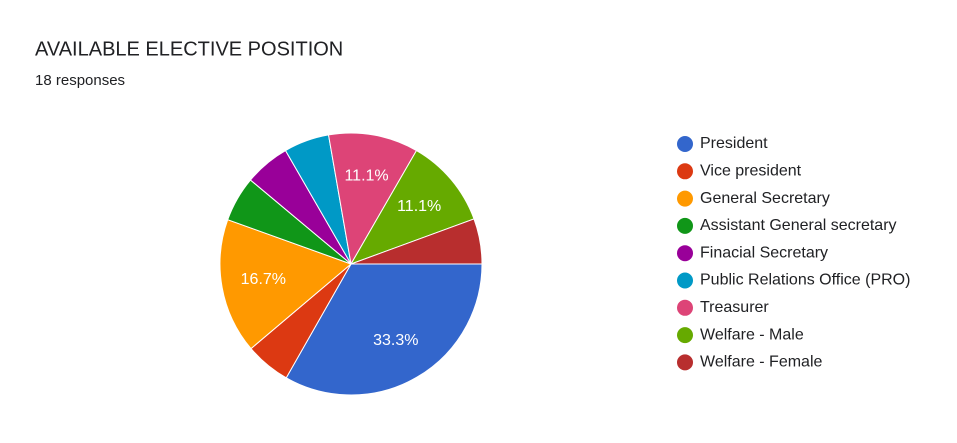 Image resolution: width=957 pixels, height=443 pixels. I want to click on legend-label: Welfare - Female, so click(761, 362).